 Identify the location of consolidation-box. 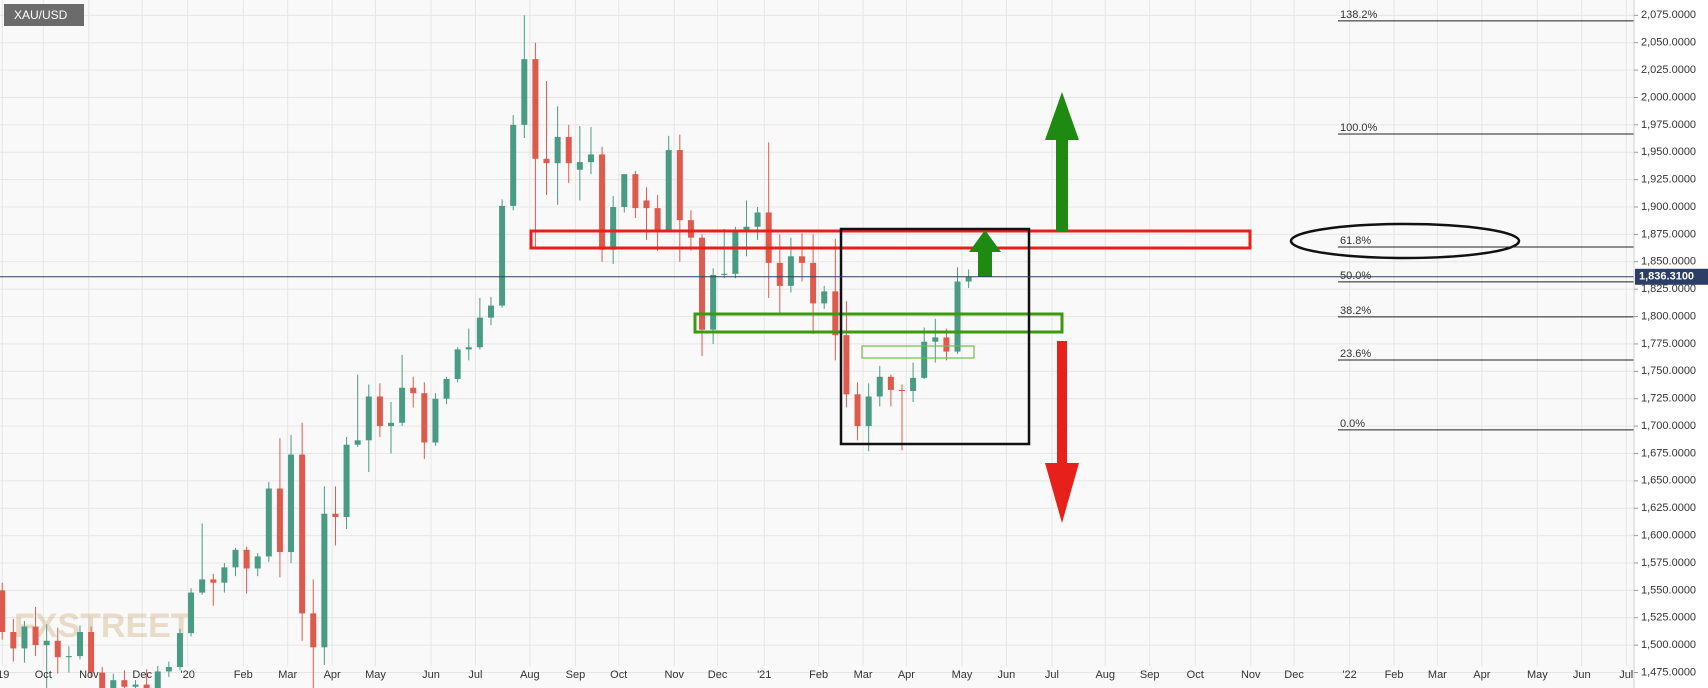
(935, 336).